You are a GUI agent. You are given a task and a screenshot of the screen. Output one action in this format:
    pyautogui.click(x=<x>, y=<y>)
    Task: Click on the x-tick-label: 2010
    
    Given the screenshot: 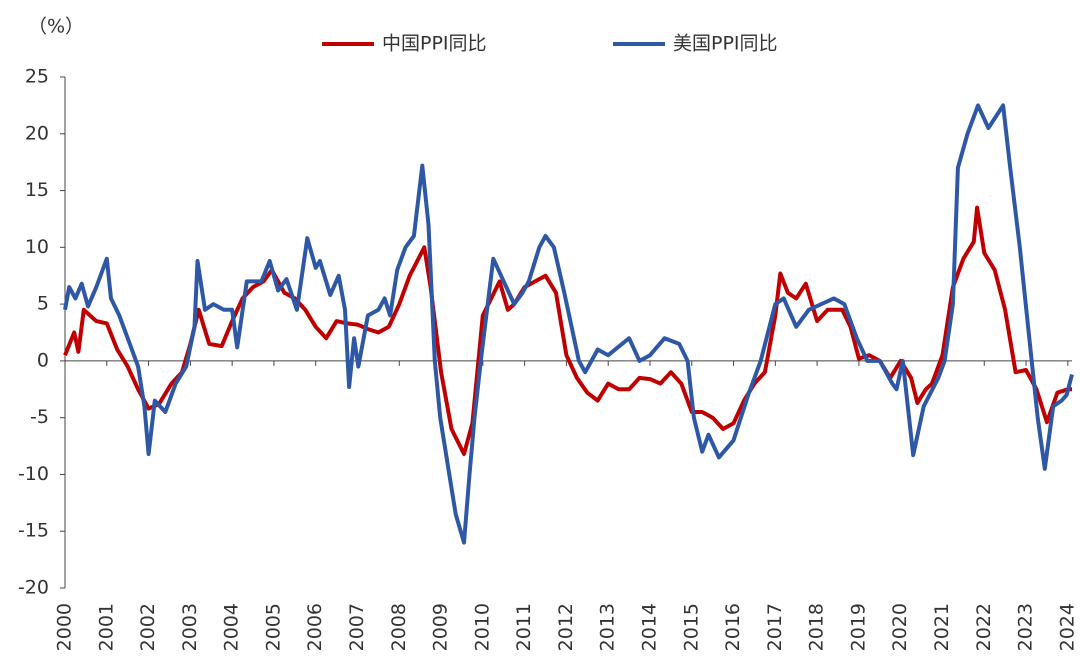 What is the action you would take?
    pyautogui.click(x=482, y=627)
    